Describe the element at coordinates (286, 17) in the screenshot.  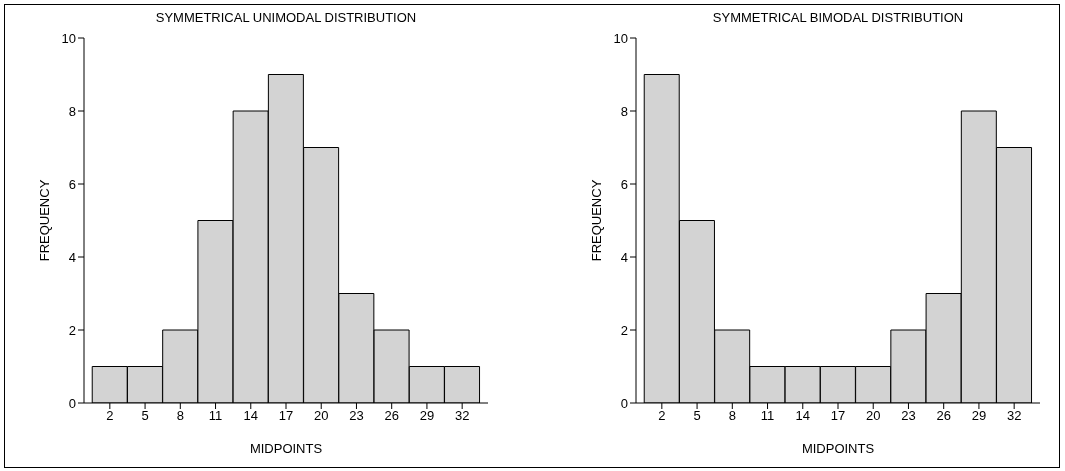
I see `chart-title: SYMMETRICAL UNIMODAL DISTRIBUTION` at that location.